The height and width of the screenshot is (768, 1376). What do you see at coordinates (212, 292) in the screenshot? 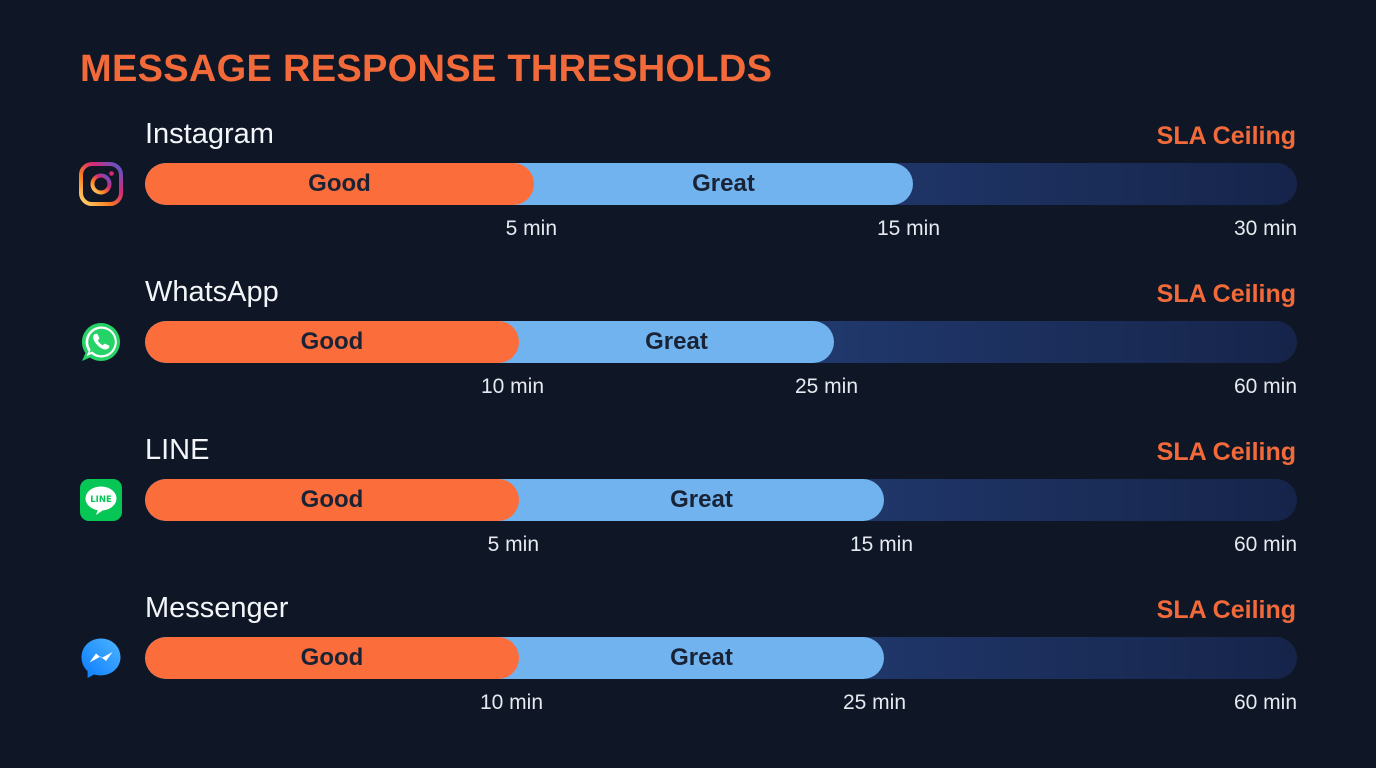
I see `channel-name: WhatsApp` at bounding box center [212, 292].